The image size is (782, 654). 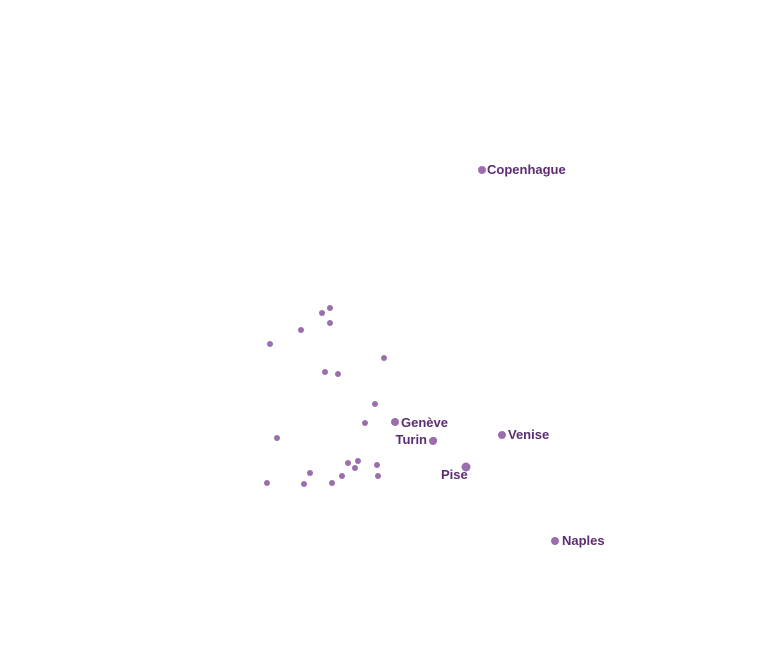 I want to click on city-label: Pise, so click(x=454, y=474).